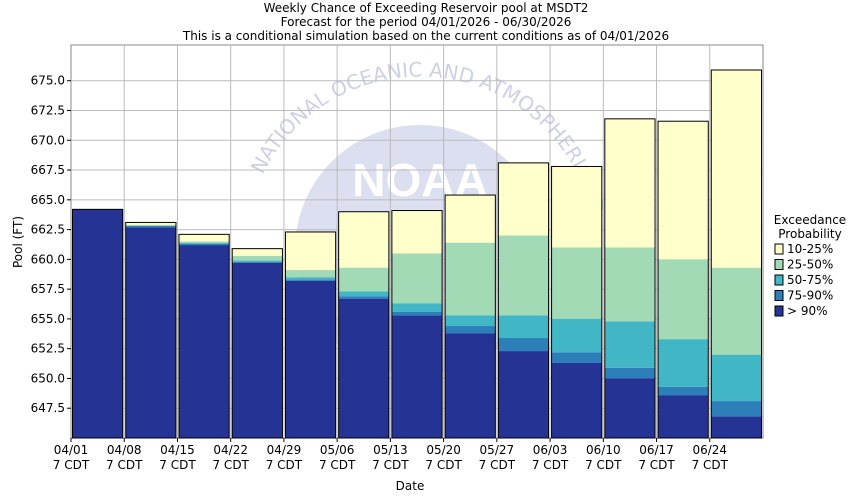 The image size is (850, 500). What do you see at coordinates (550, 450) in the screenshot?
I see `x-tick-date-9: 06/03` at bounding box center [550, 450].